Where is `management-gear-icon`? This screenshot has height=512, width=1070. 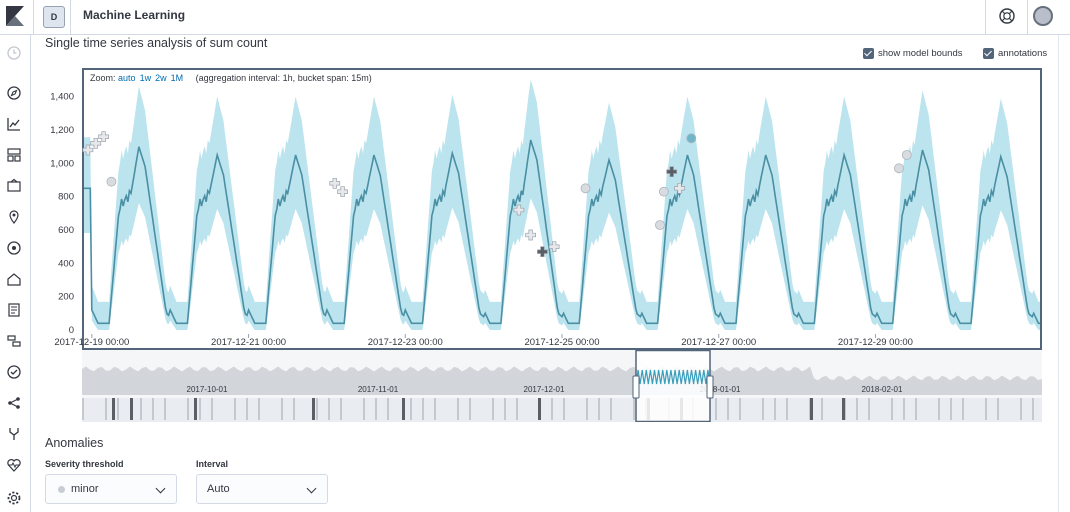
management-gear-icon is located at coordinates (14, 498).